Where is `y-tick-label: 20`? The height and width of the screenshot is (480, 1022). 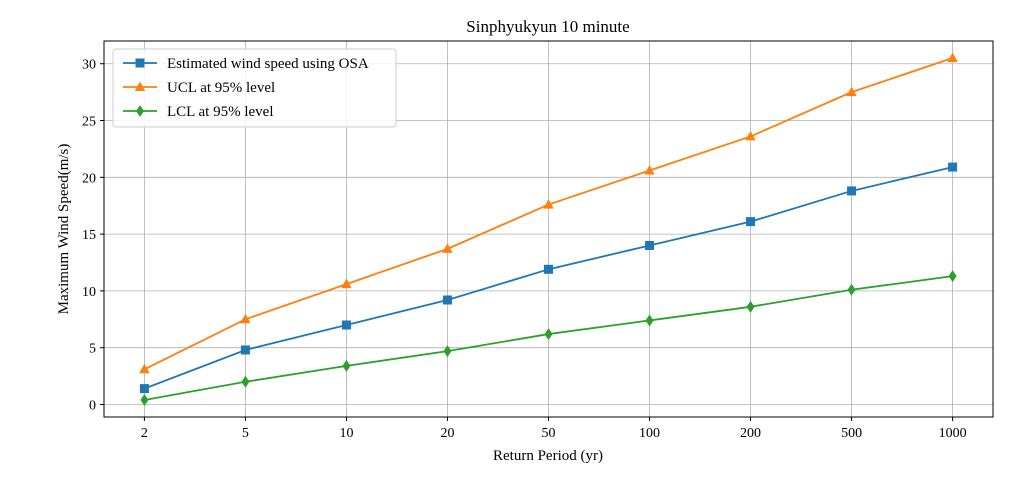 y-tick-label: 20 is located at coordinates (89, 178).